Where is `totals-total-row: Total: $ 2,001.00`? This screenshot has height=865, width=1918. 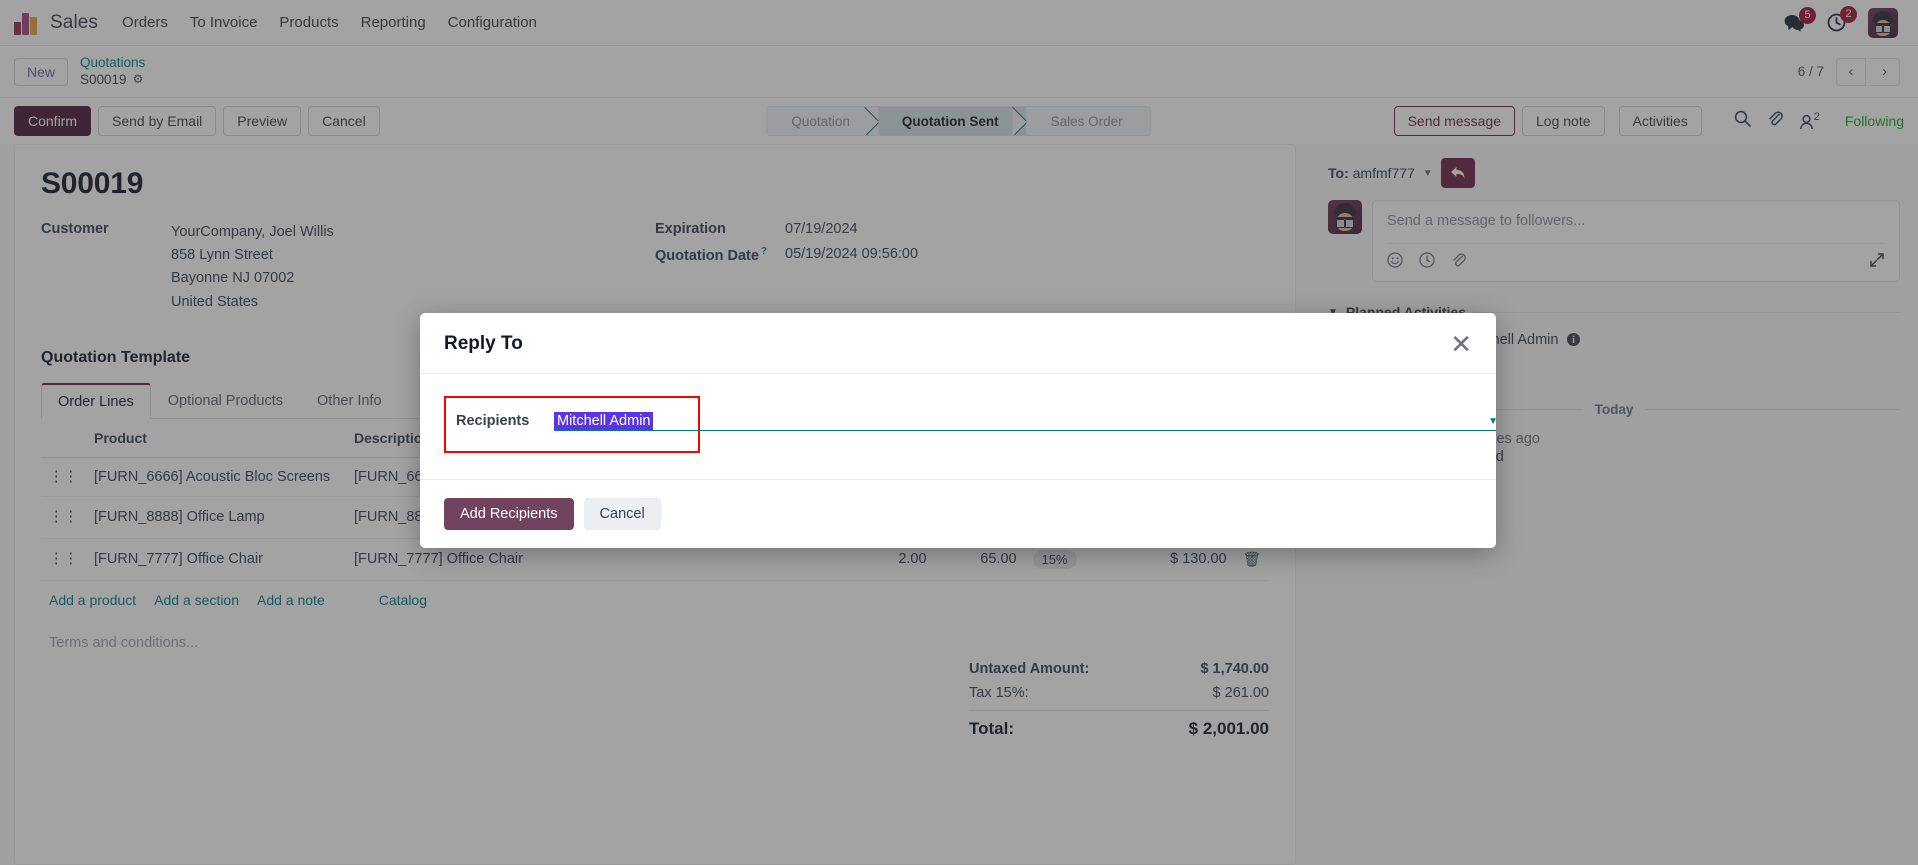 totals-total-row: Total: $ 2,001.00 is located at coordinates (1119, 726).